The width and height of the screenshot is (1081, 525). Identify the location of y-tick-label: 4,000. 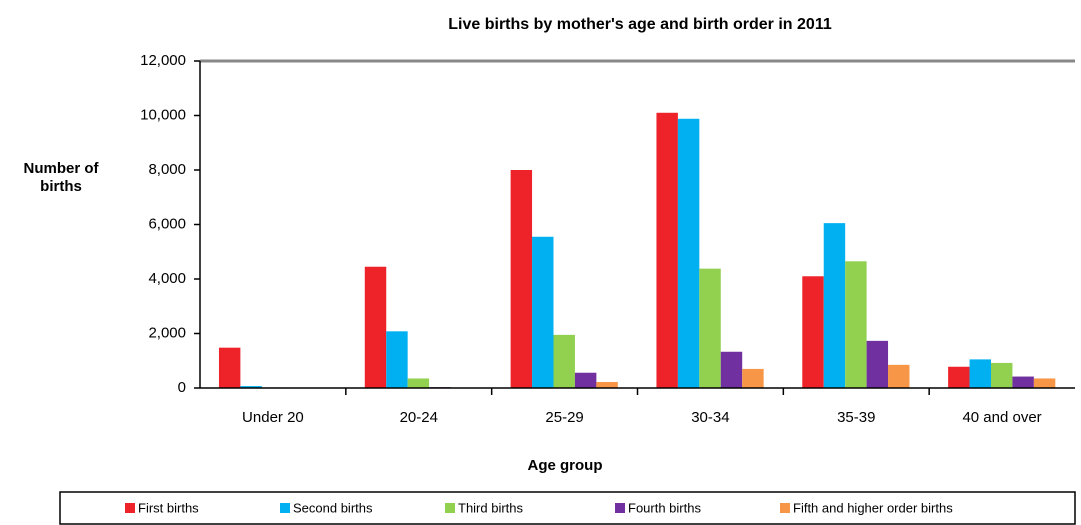
(167, 278).